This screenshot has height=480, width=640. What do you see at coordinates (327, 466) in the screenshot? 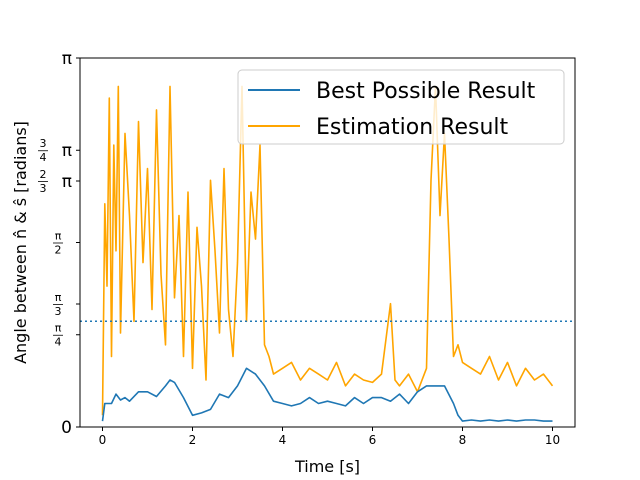
I see `x-axis-label: Time [s]` at bounding box center [327, 466].